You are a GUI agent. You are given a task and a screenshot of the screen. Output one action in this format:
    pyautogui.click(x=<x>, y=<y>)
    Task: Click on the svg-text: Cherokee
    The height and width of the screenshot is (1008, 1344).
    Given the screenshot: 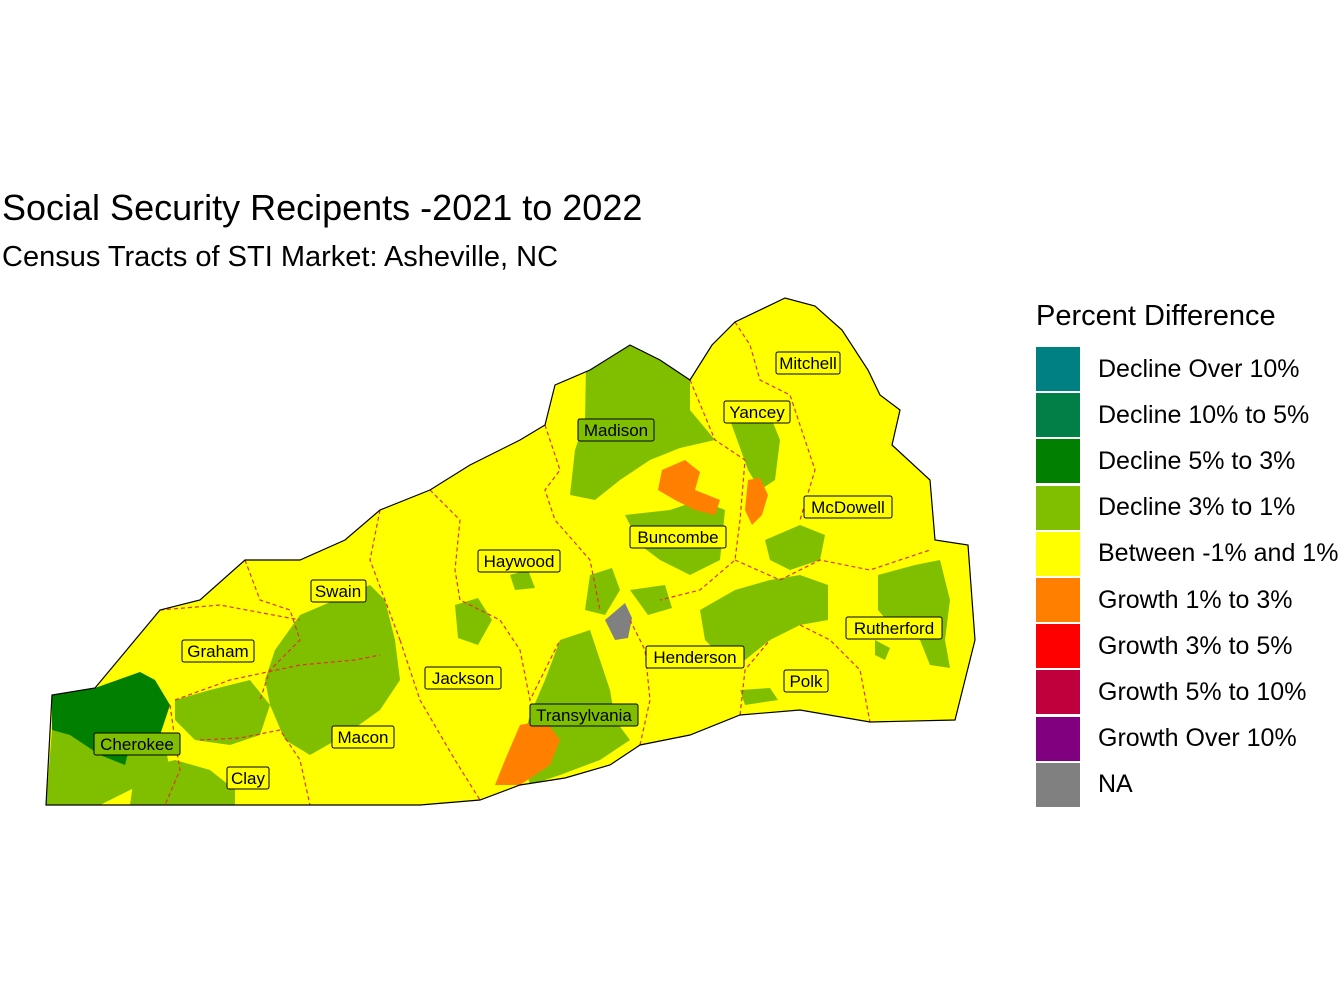 What is the action you would take?
    pyautogui.click(x=137, y=744)
    